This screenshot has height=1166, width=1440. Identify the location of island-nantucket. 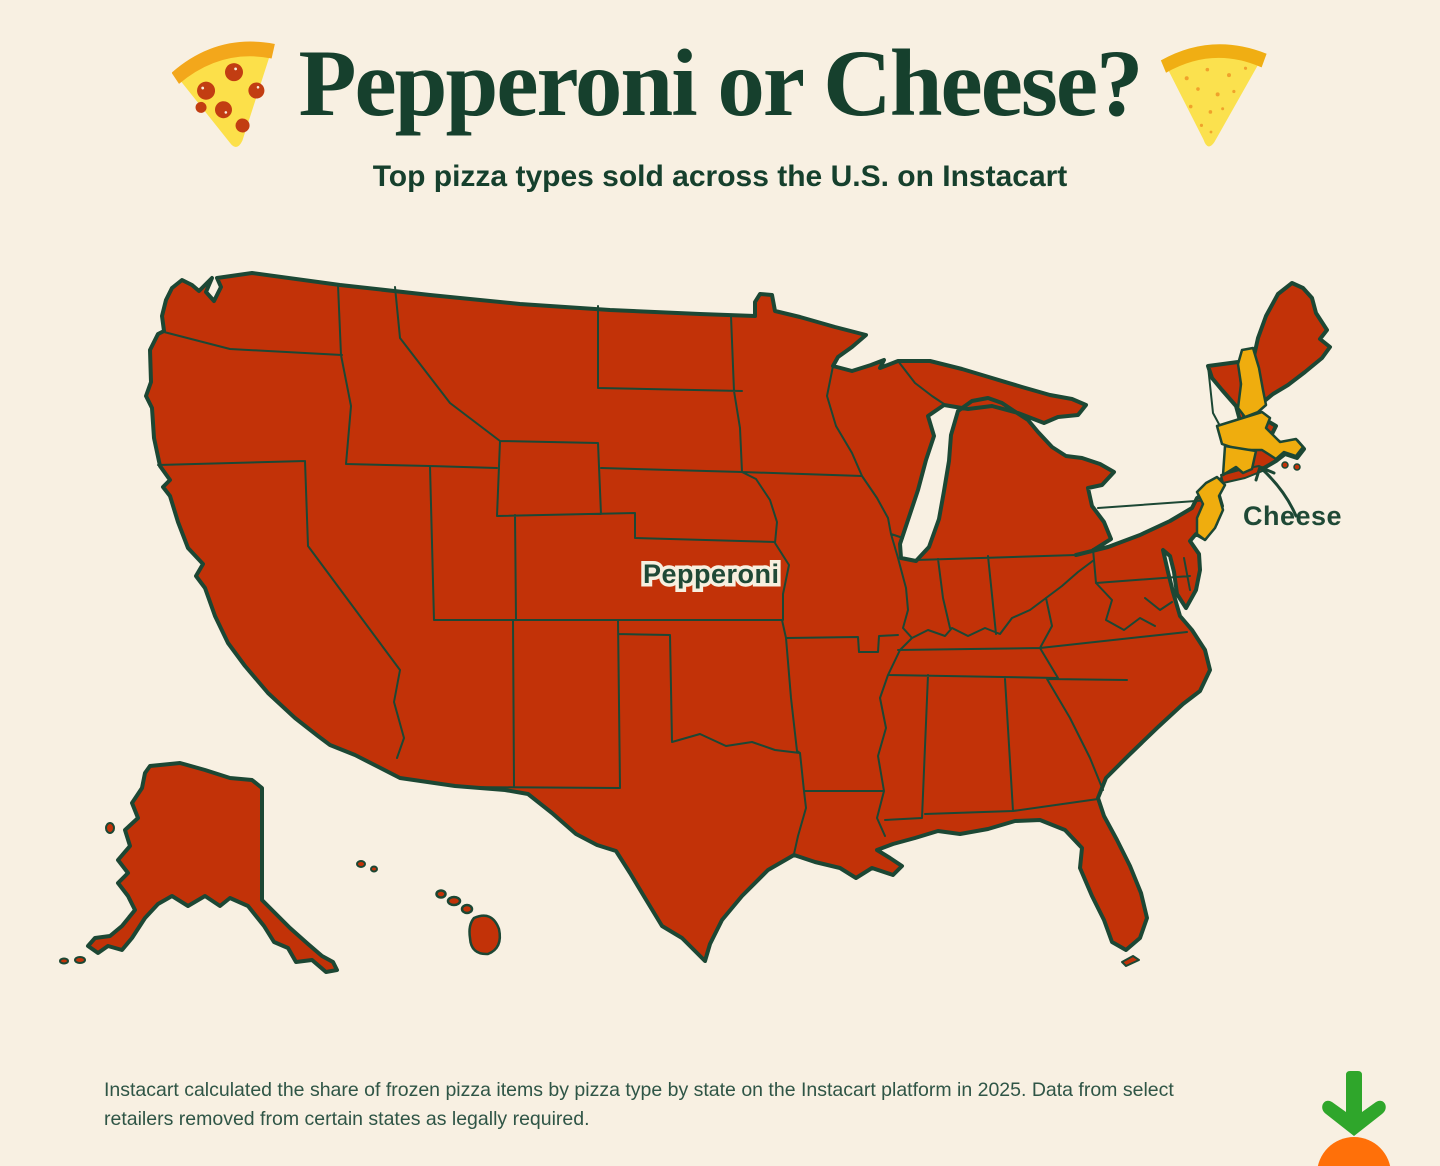
(1297, 467).